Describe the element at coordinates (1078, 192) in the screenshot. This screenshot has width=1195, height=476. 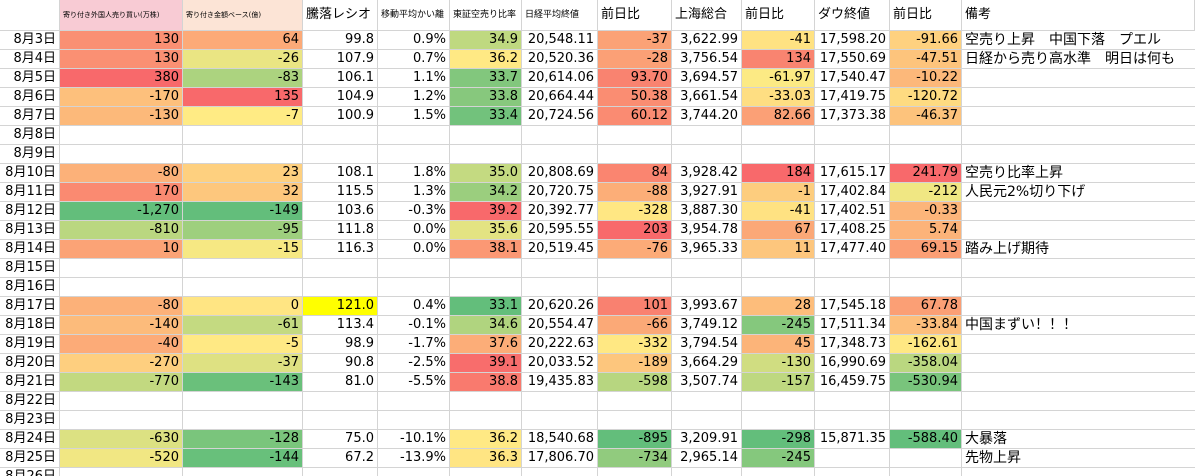
I see `note-cell: 人民元2%切り下げ` at that location.